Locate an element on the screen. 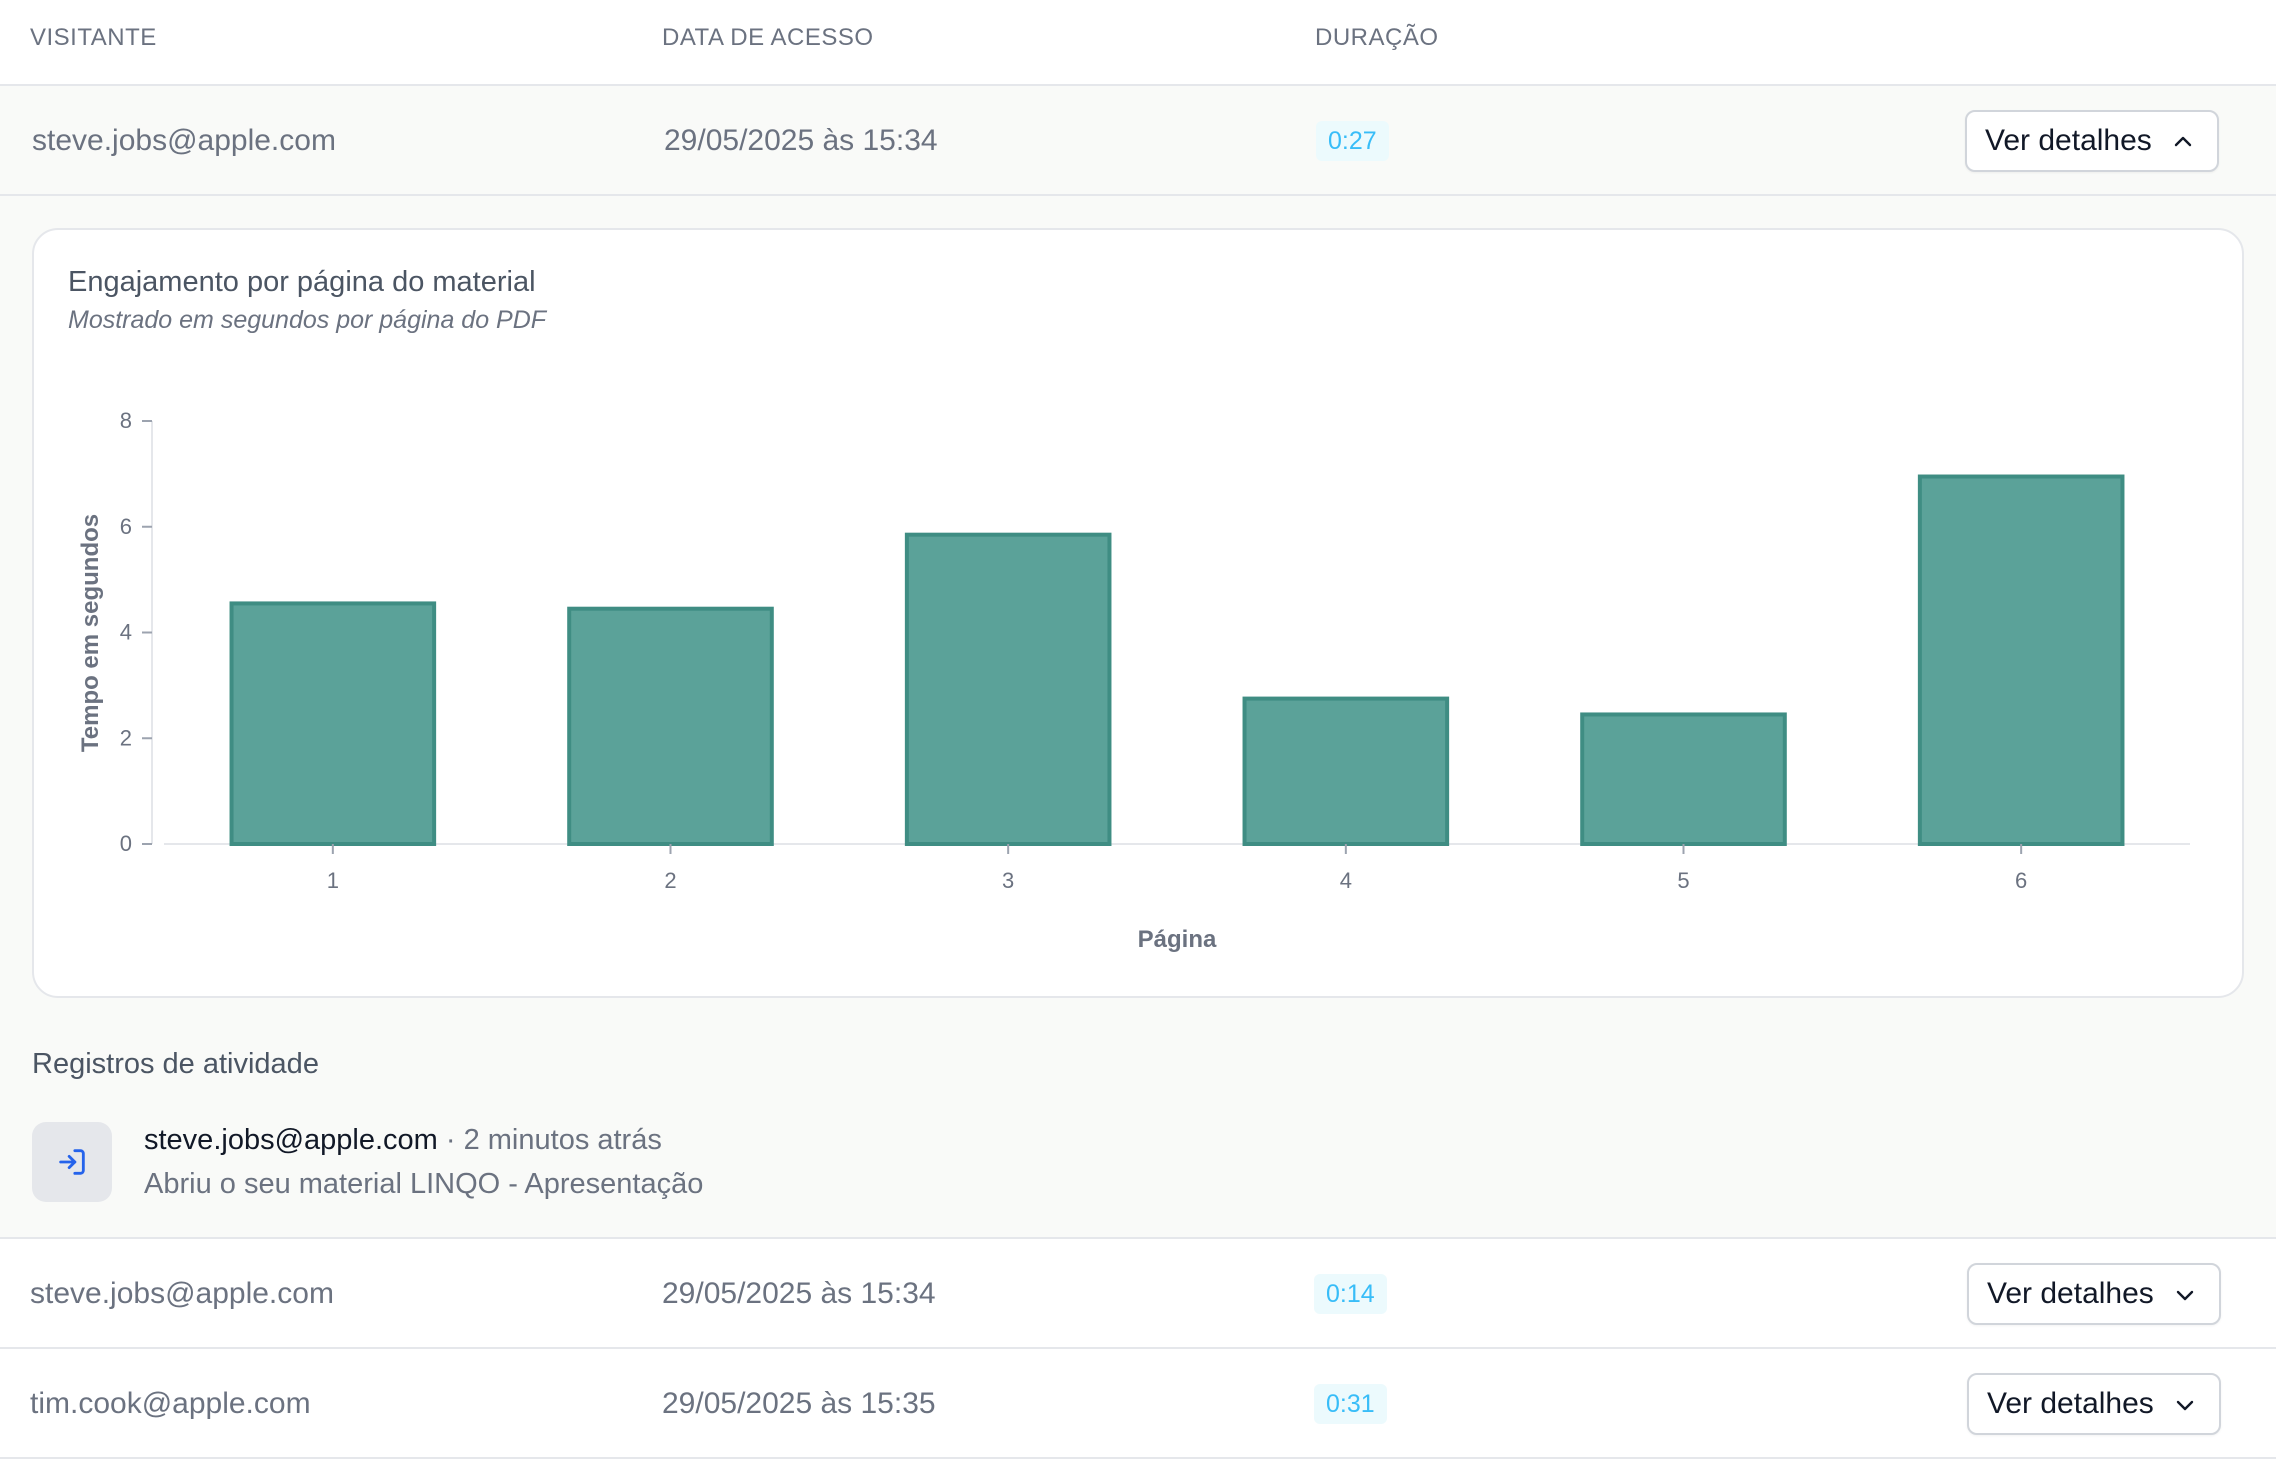 The width and height of the screenshot is (2276, 1472). chevron-up-icon is located at coordinates (2183, 141).